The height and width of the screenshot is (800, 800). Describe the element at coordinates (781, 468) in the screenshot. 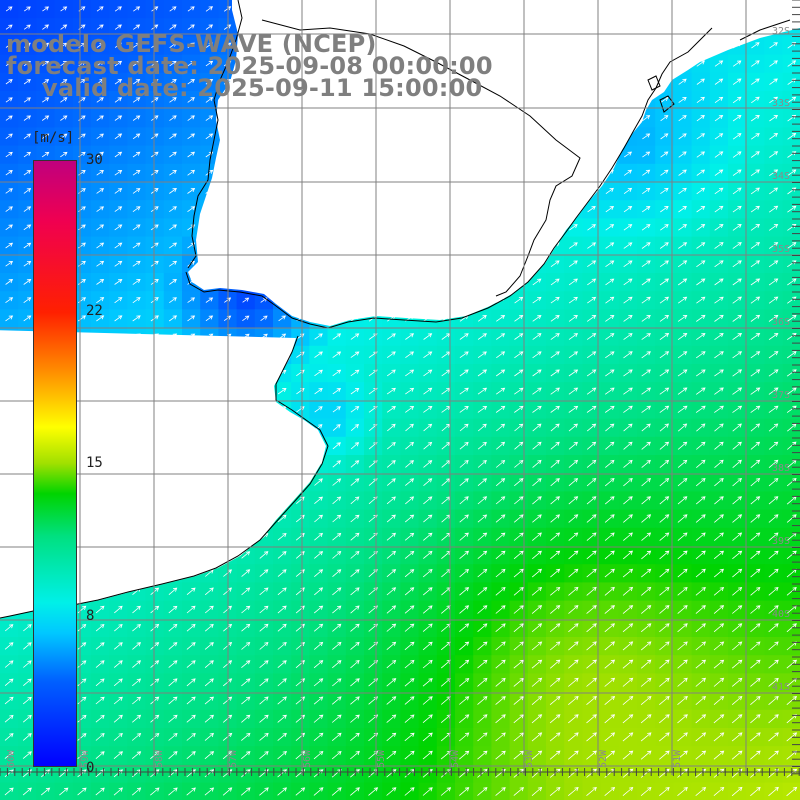

I see `latitude-label: 38S` at that location.